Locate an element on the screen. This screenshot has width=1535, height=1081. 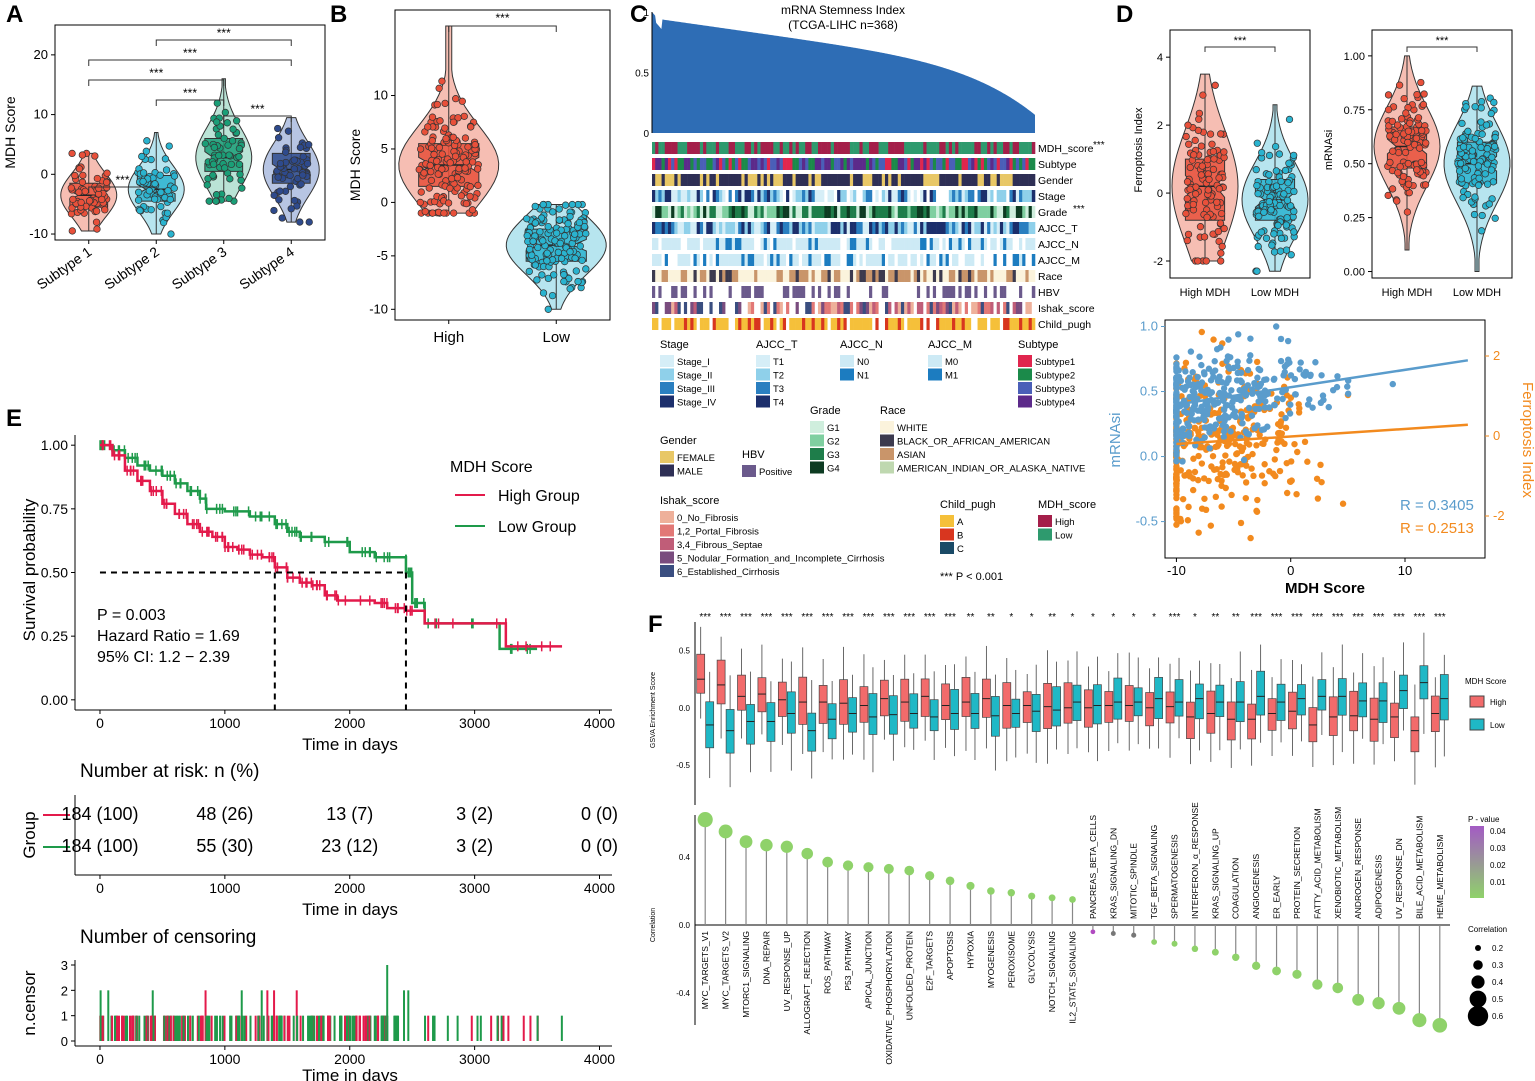
d-mrnasi-y-tick-label: 0.75 is located at coordinates (1354, 111).